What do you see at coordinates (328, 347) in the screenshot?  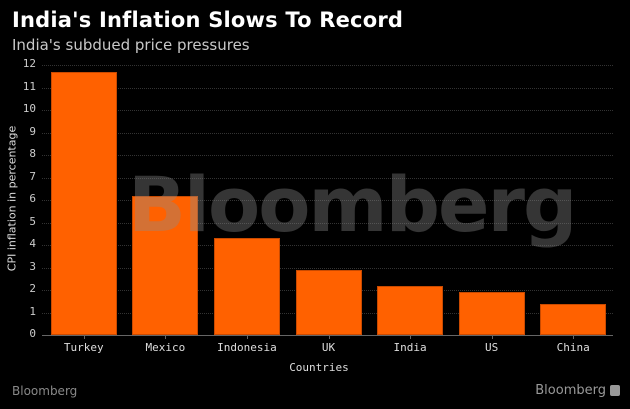 I see `x-tick-label: UK` at bounding box center [328, 347].